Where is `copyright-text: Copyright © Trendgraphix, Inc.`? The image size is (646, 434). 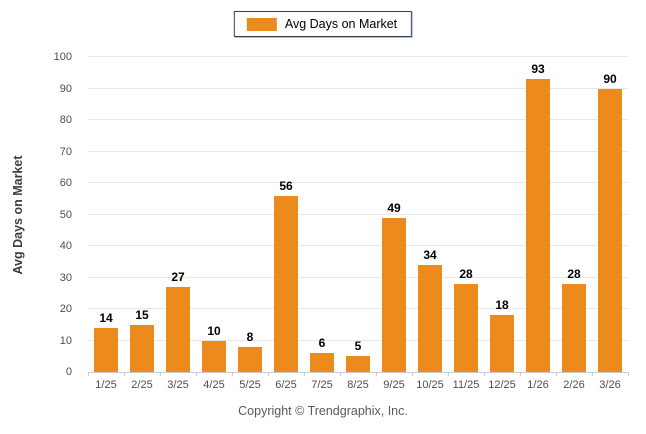
copyright-text: Copyright © Trendgraphix, Inc. is located at coordinates (323, 411).